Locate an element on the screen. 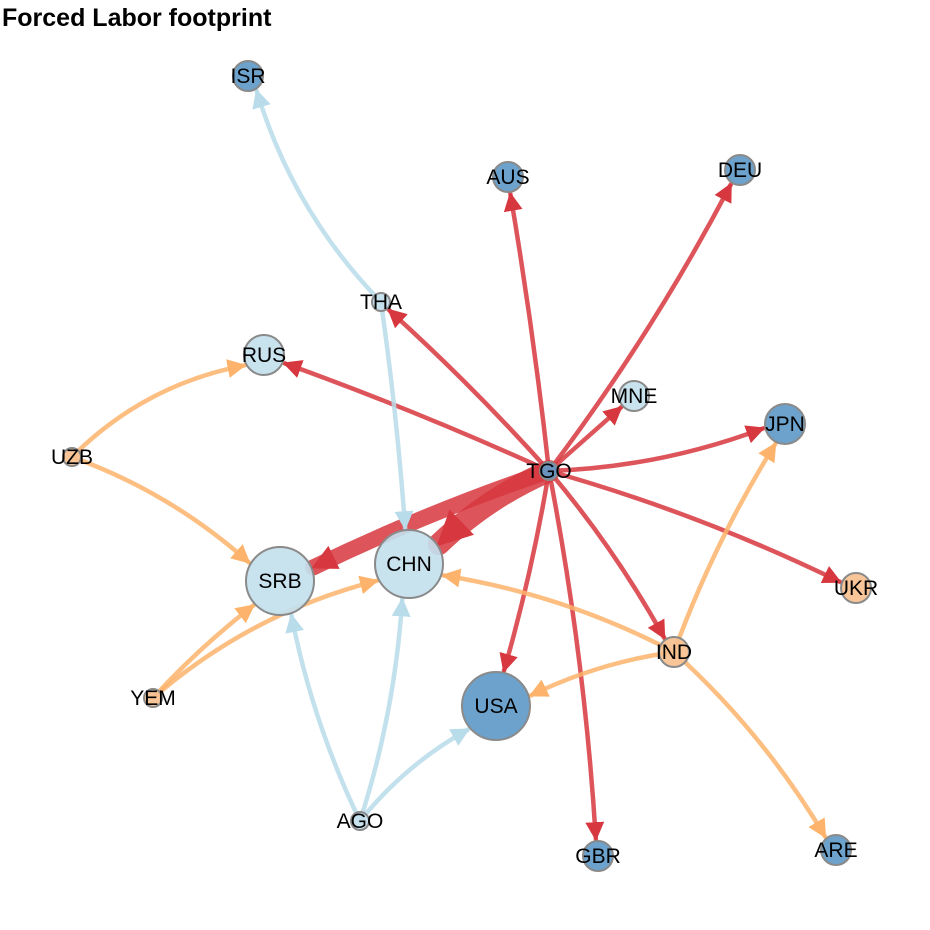  node-label-aus: AUS is located at coordinates (507, 177).